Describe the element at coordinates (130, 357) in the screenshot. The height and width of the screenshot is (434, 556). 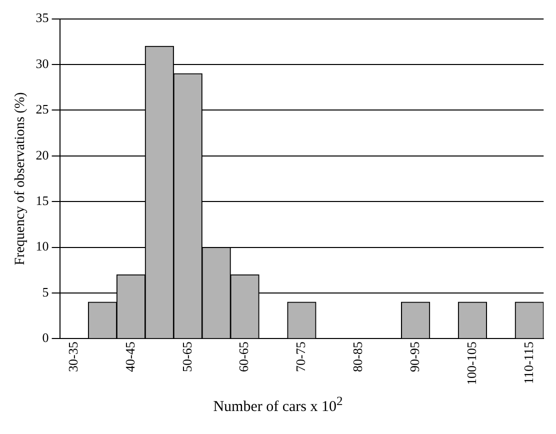
I see `x-tick-label: 40-45` at that location.